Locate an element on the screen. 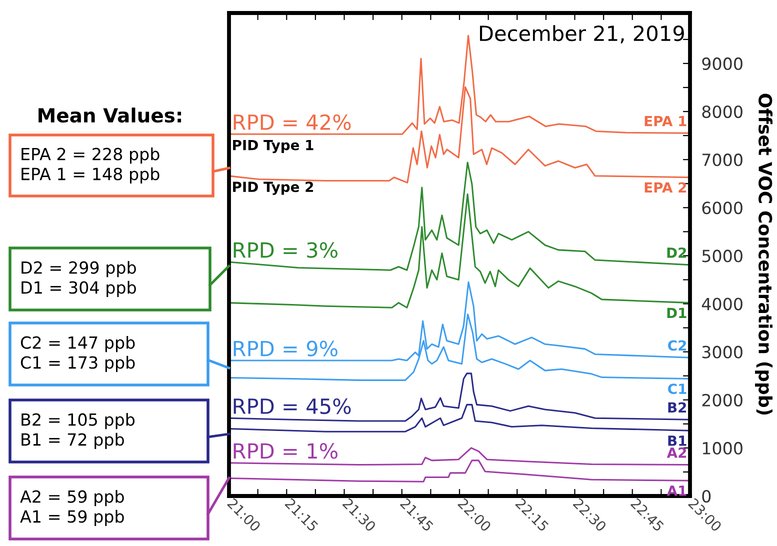  y-tick-label: 8000 is located at coordinates (722, 111).